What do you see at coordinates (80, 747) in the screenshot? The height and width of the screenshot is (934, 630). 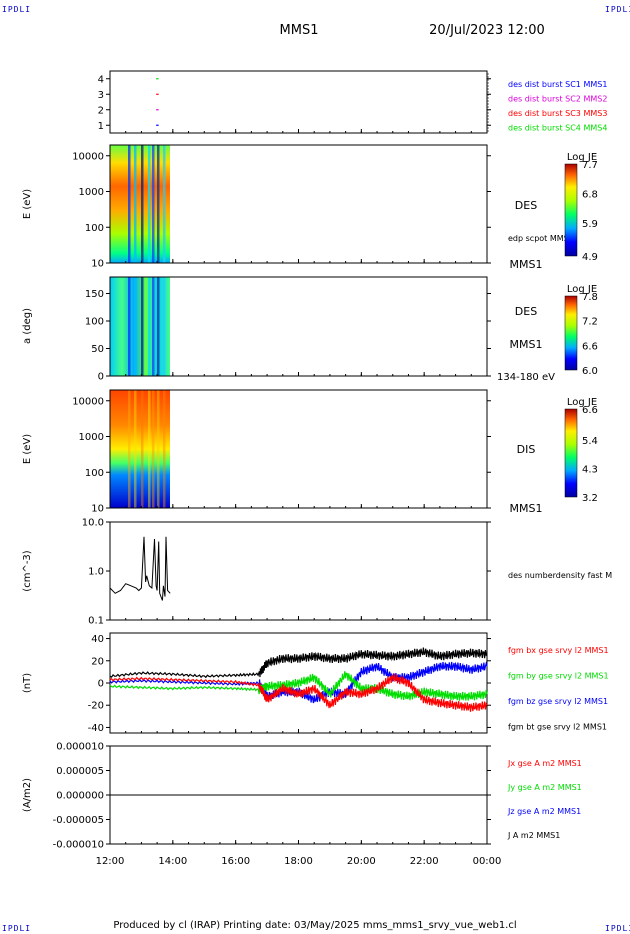 I see `current-ytick-label: 0.000010` at bounding box center [80, 747].